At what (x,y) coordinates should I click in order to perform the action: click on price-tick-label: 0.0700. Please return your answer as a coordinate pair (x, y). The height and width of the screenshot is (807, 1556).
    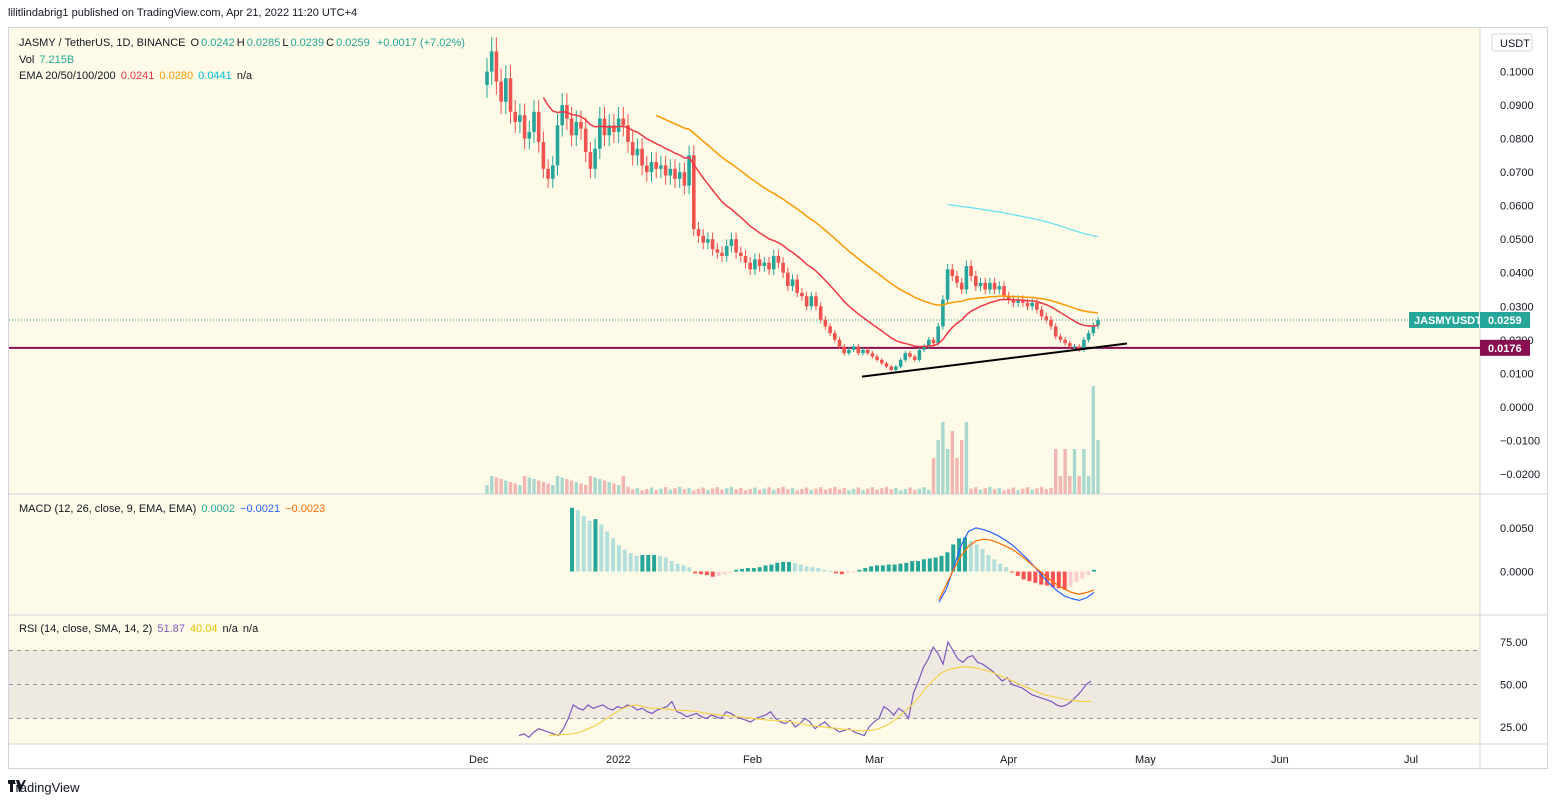
    Looking at the image, I should click on (1517, 173).